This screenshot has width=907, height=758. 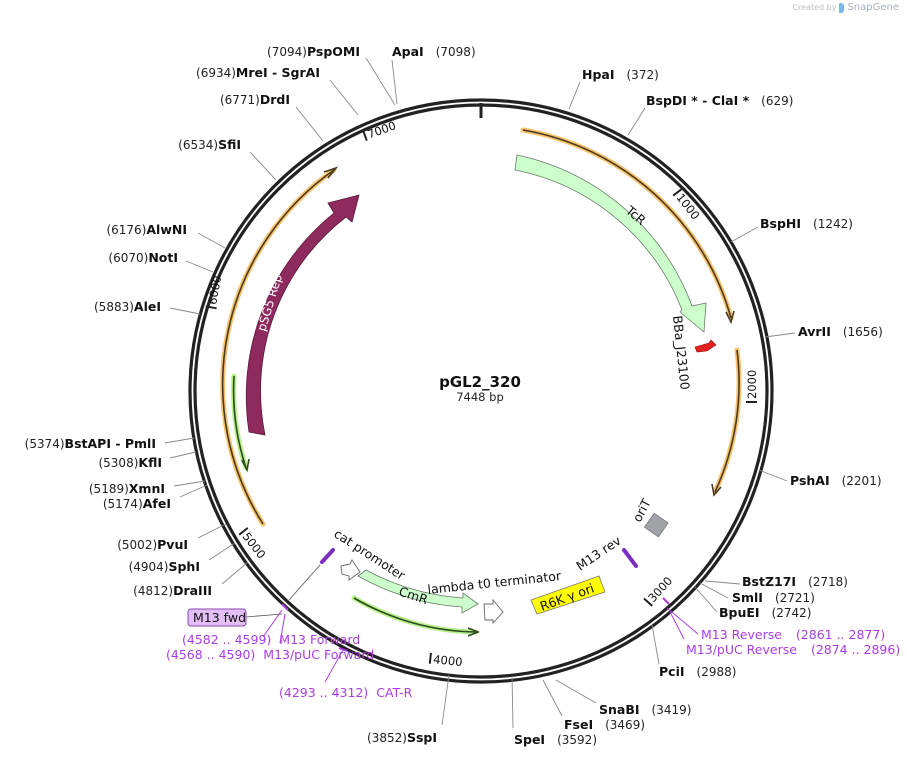 What do you see at coordinates (433, 74) in the screenshot?
I see `enzyme-site: ApaI (7098)` at bounding box center [433, 74].